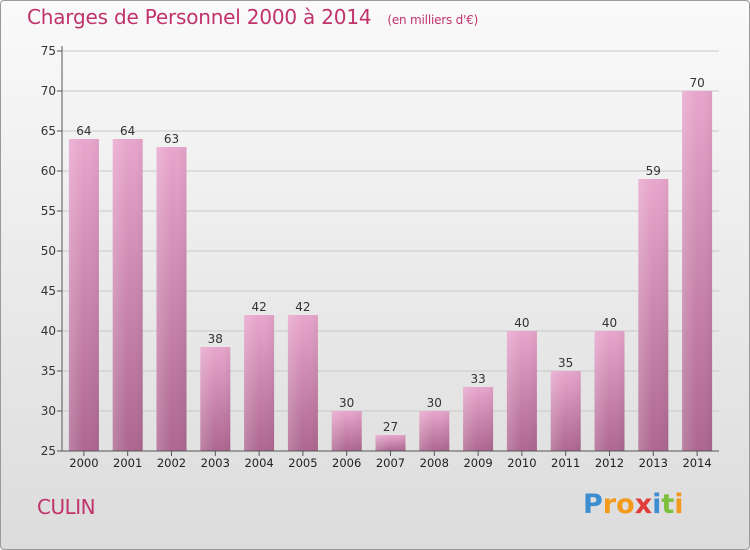 Image resolution: width=750 pixels, height=550 pixels. What do you see at coordinates (258, 463) in the screenshot?
I see `x-tick-label: 2004` at bounding box center [258, 463].